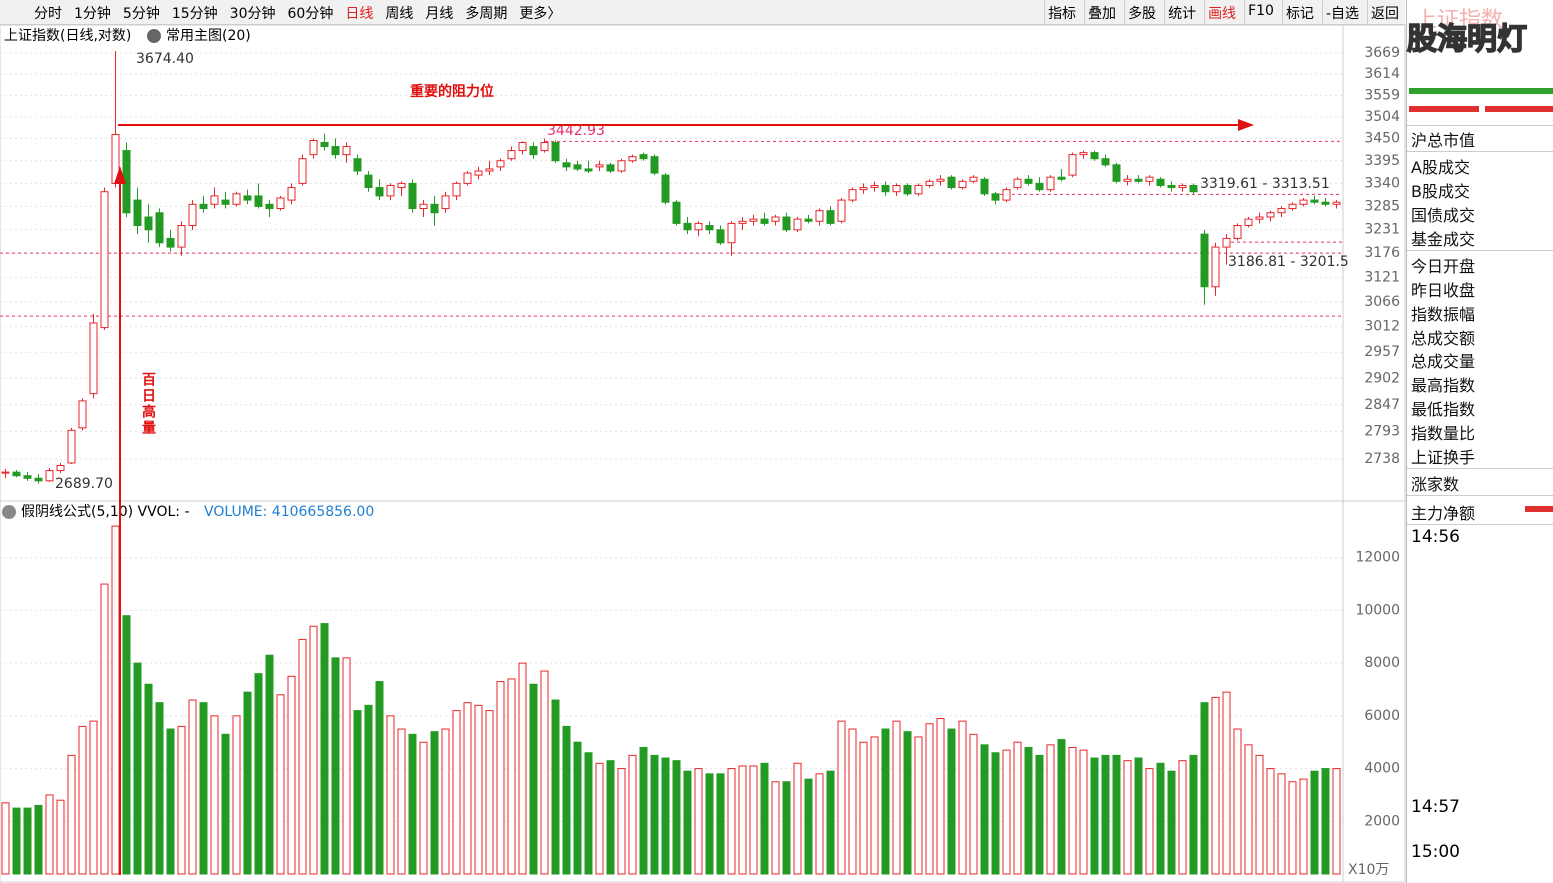 This screenshot has height=883, width=1553. What do you see at coordinates (540, 14) in the screenshot?
I see `period-tab: 更多〉` at bounding box center [540, 14].